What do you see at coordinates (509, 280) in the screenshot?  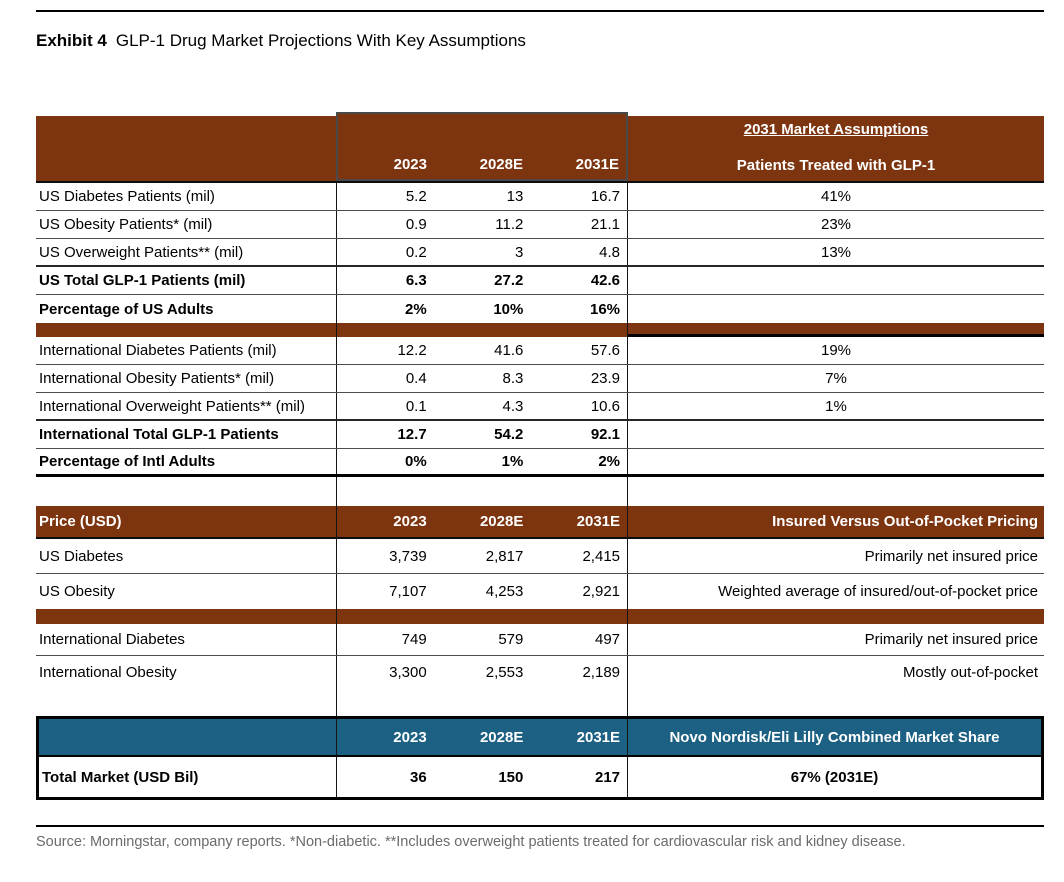 I see `value-2028e: 27.2` at bounding box center [509, 280].